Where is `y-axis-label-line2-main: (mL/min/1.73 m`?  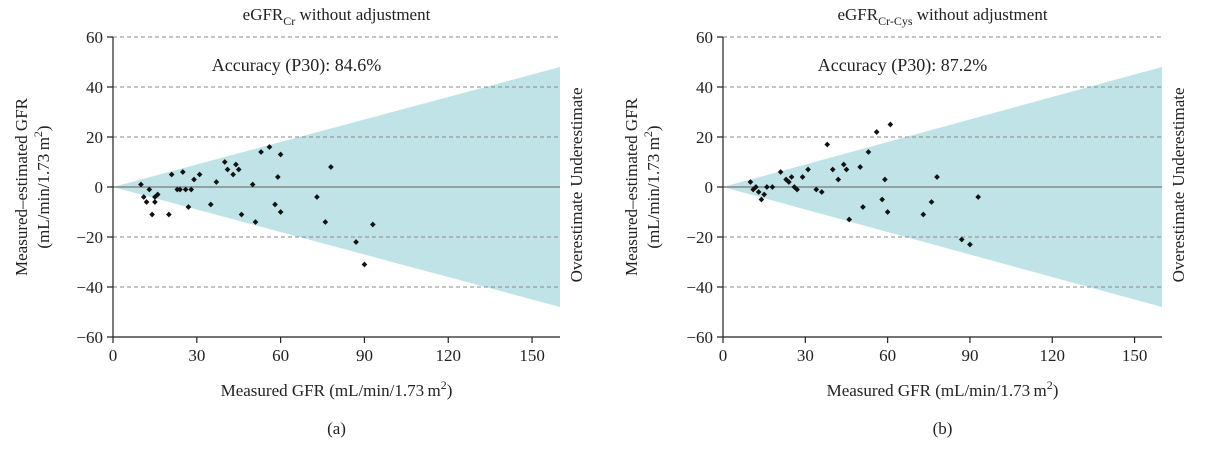 y-axis-label-line2-main: (mL/min/1.73 m is located at coordinates (43, 193).